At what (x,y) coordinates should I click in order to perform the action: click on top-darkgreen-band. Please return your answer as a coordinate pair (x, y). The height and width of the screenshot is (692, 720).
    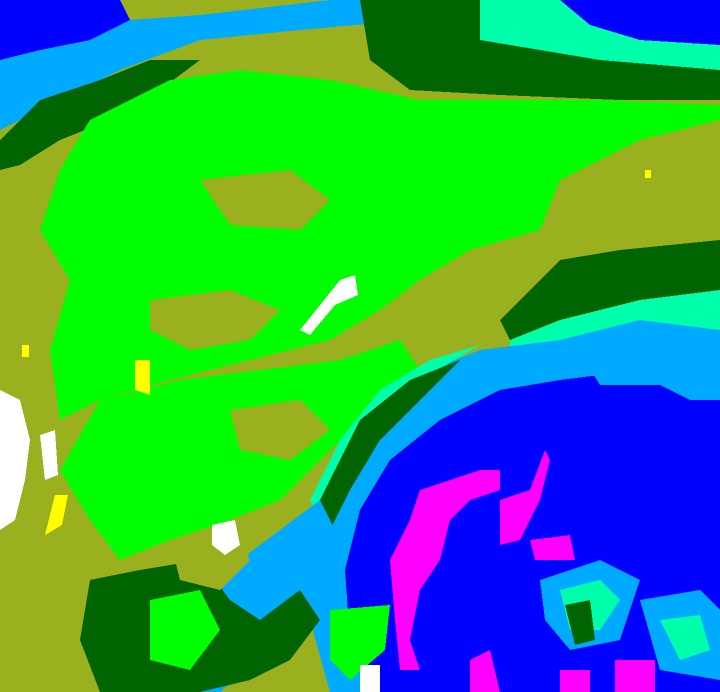
    Looking at the image, I should click on (540, 50).